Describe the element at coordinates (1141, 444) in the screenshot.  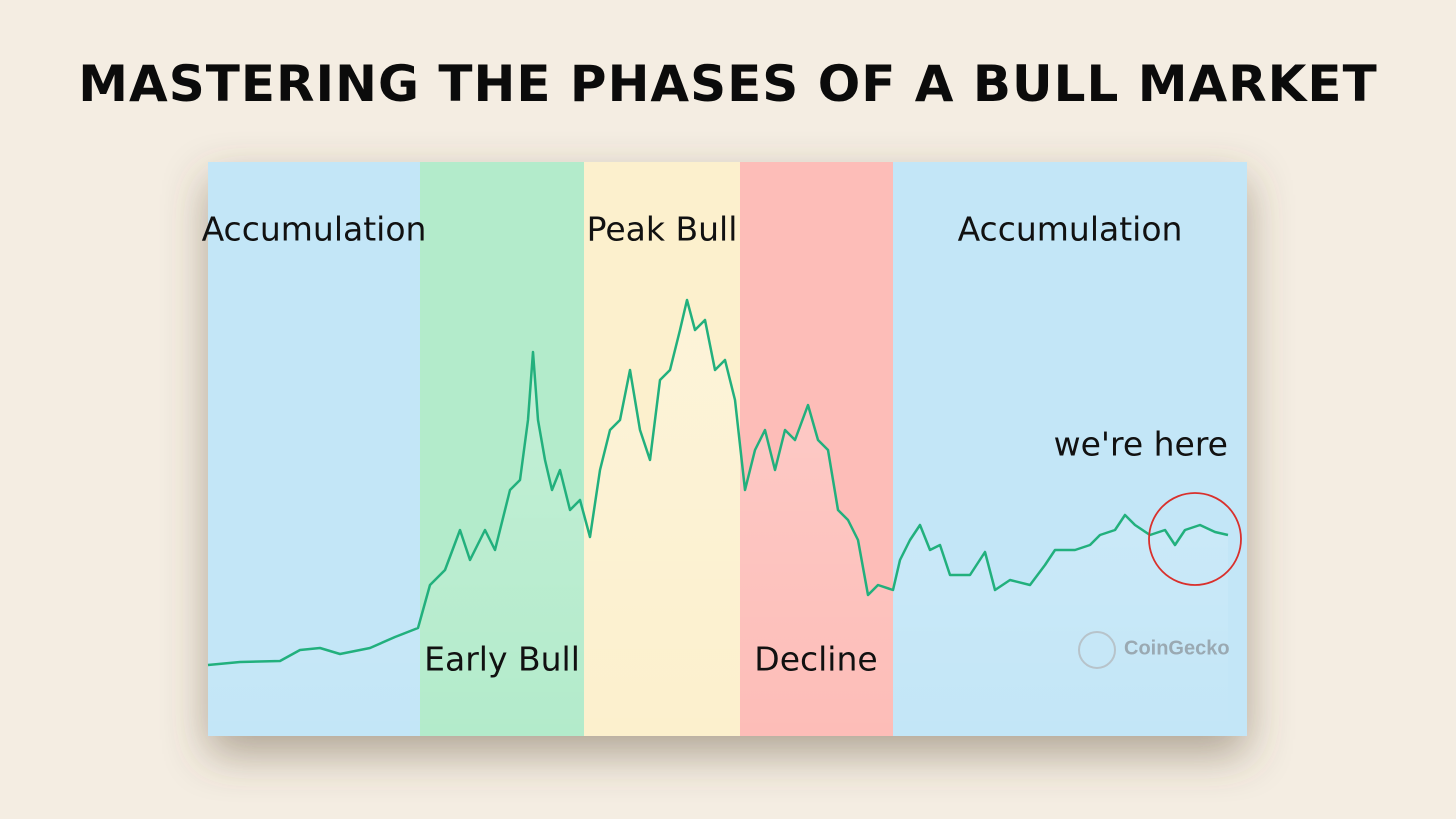
I see `annotation: we're here` at that location.